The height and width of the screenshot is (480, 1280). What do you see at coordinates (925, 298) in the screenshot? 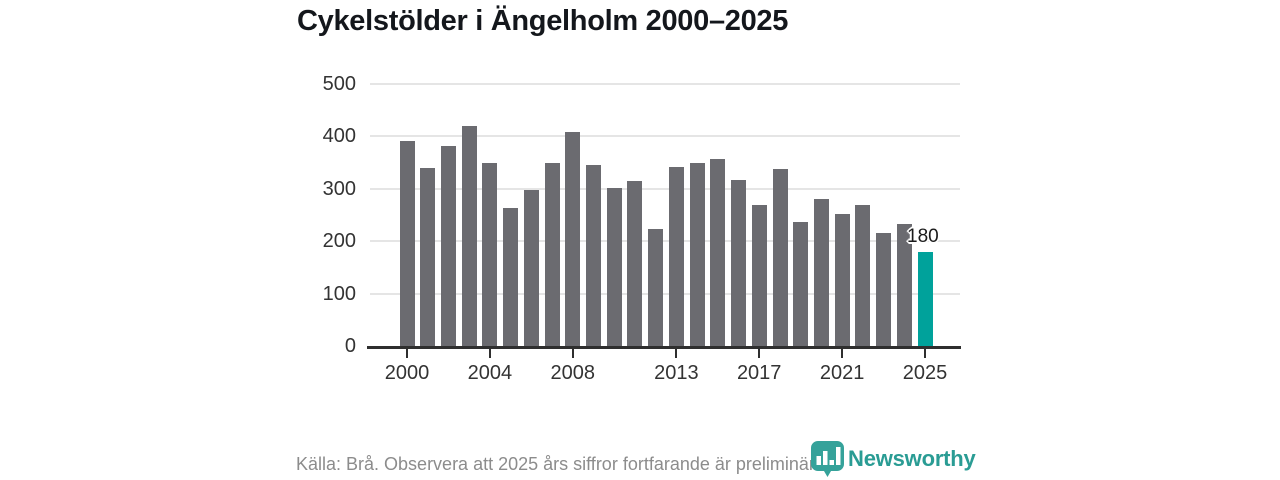
I see `bar-2025` at bounding box center [925, 298].